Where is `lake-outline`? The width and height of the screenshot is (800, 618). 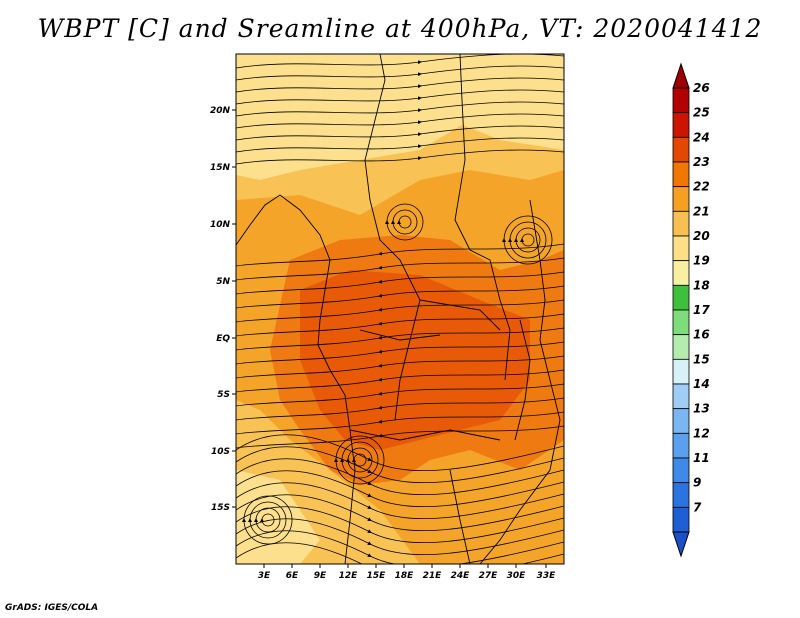 lake-outline is located at coordinates (522, 380).